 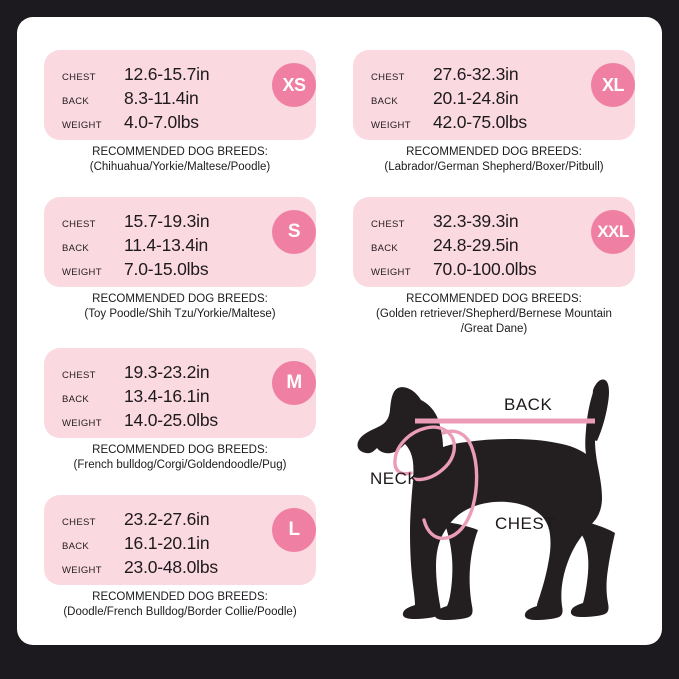 I want to click on row-value-chest: 32.3-39.3in, so click(x=476, y=221).